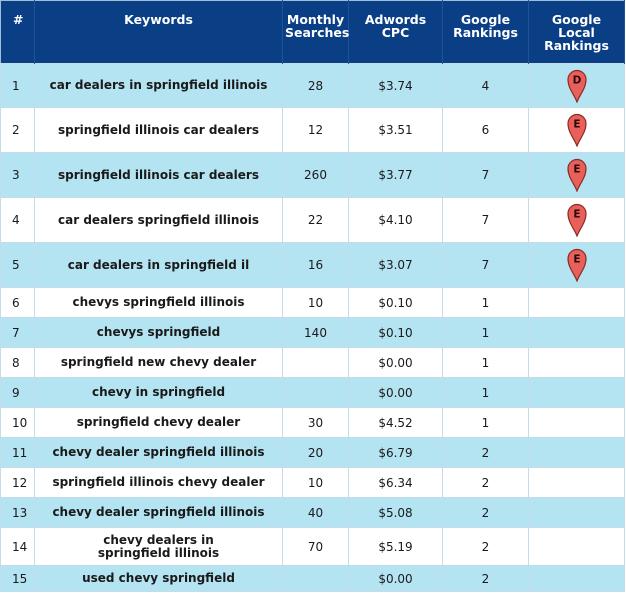 Image resolution: width=626 pixels, height=593 pixels. Describe the element at coordinates (315, 19) in the screenshot. I see `header-line: Monthly` at that location.